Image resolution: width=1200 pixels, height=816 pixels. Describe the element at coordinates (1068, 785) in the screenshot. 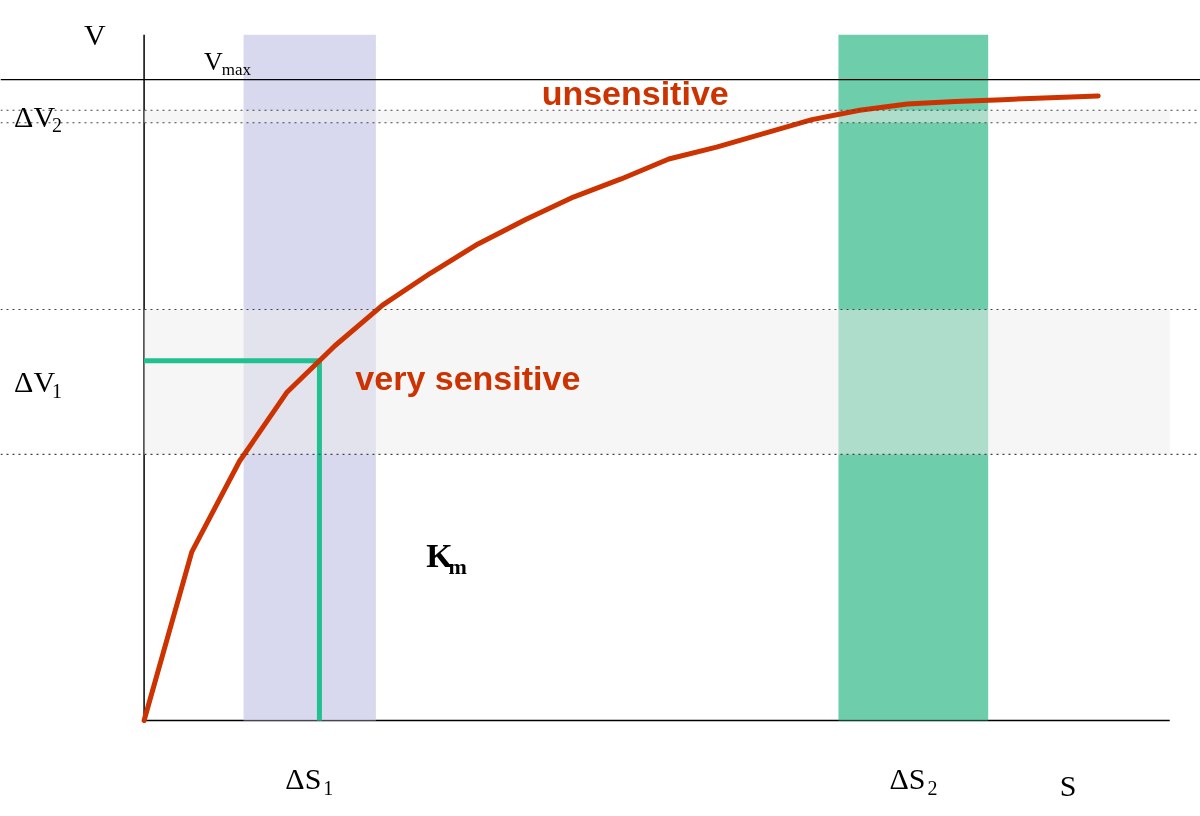

I see `x-axis-title: S` at that location.